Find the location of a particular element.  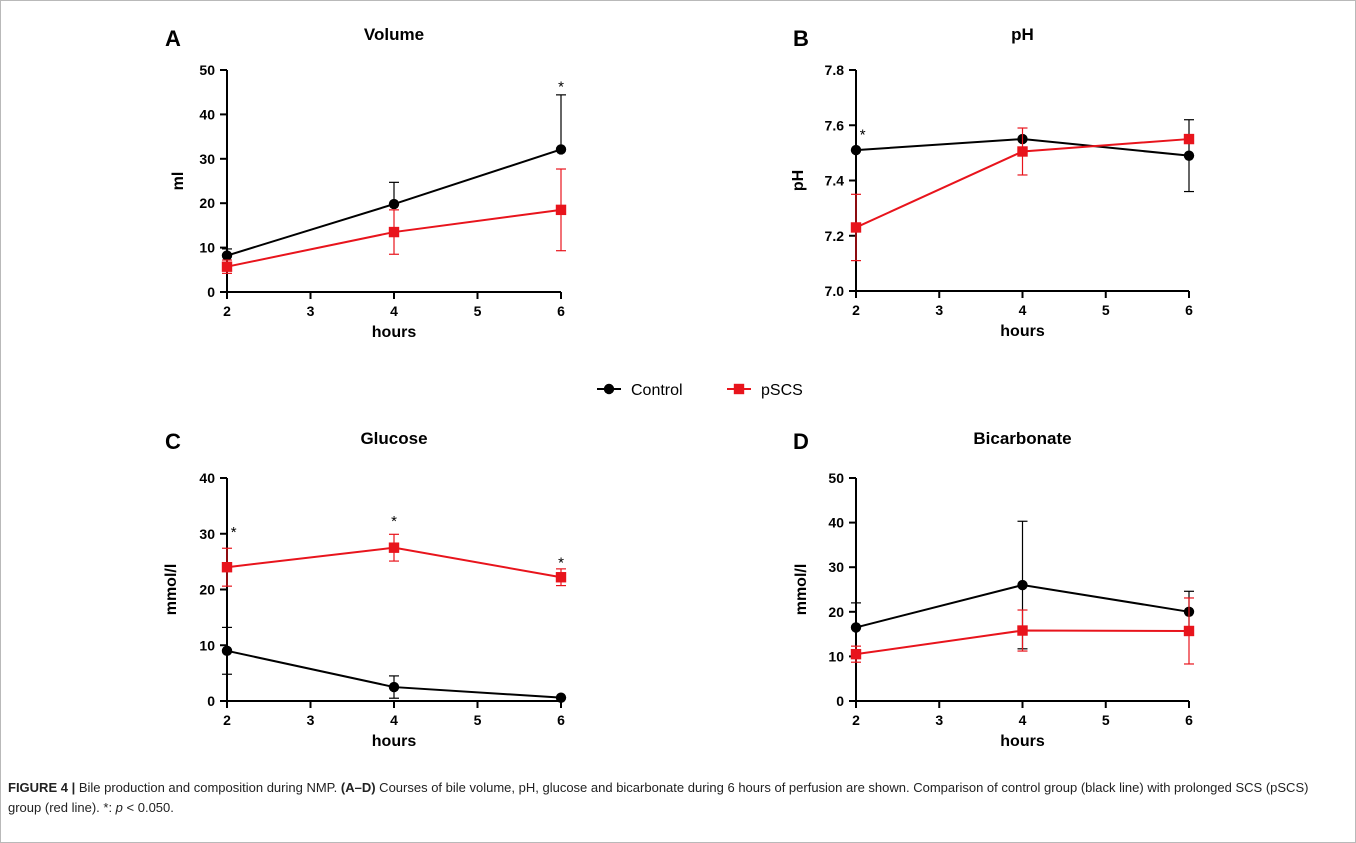

y-tick-label-c: 40 is located at coordinates (207, 478).